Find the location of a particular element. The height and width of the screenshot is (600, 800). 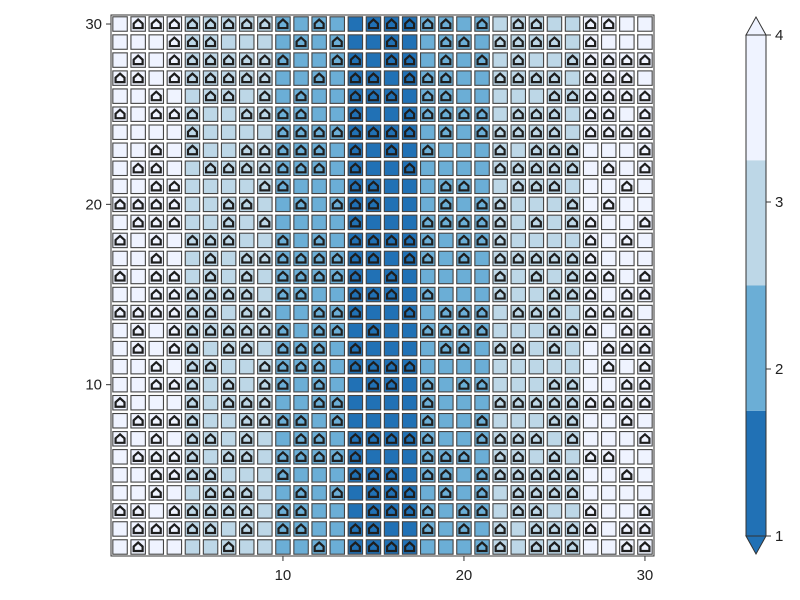

x-axis: 10 20 30 is located at coordinates (464, 570).